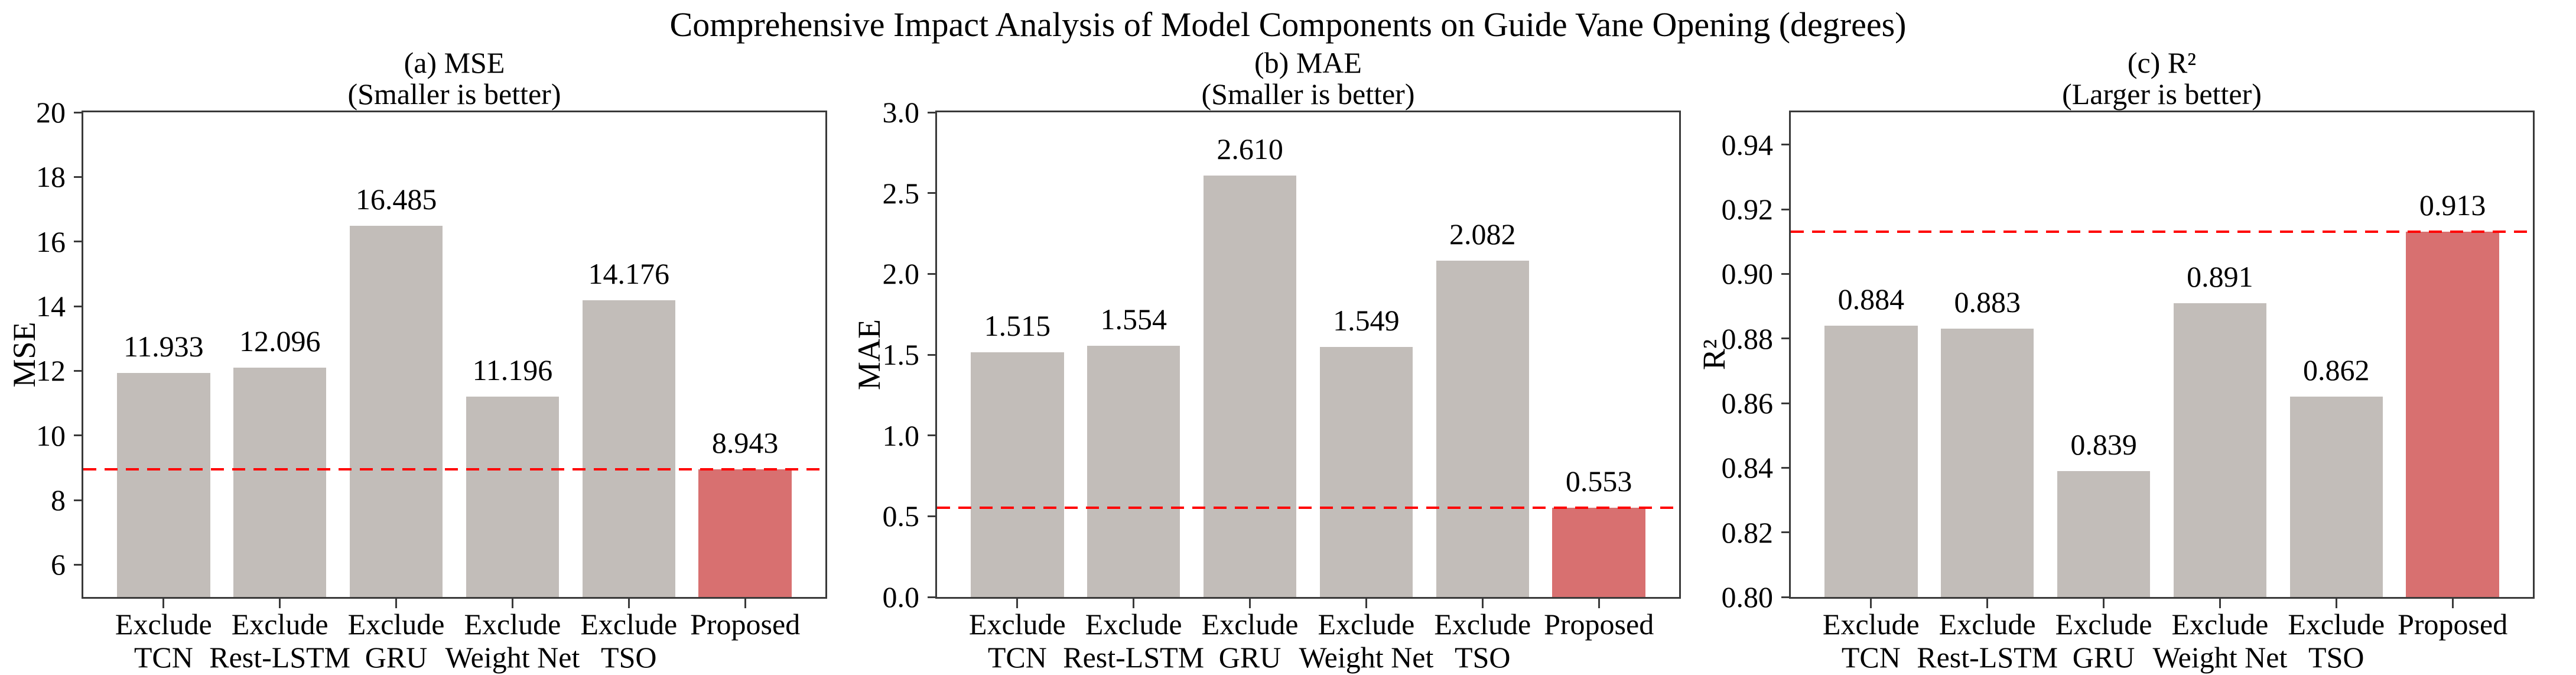 This screenshot has width=2576, height=675. I want to click on subplot-title-line1: (c) R², so click(2162, 63).